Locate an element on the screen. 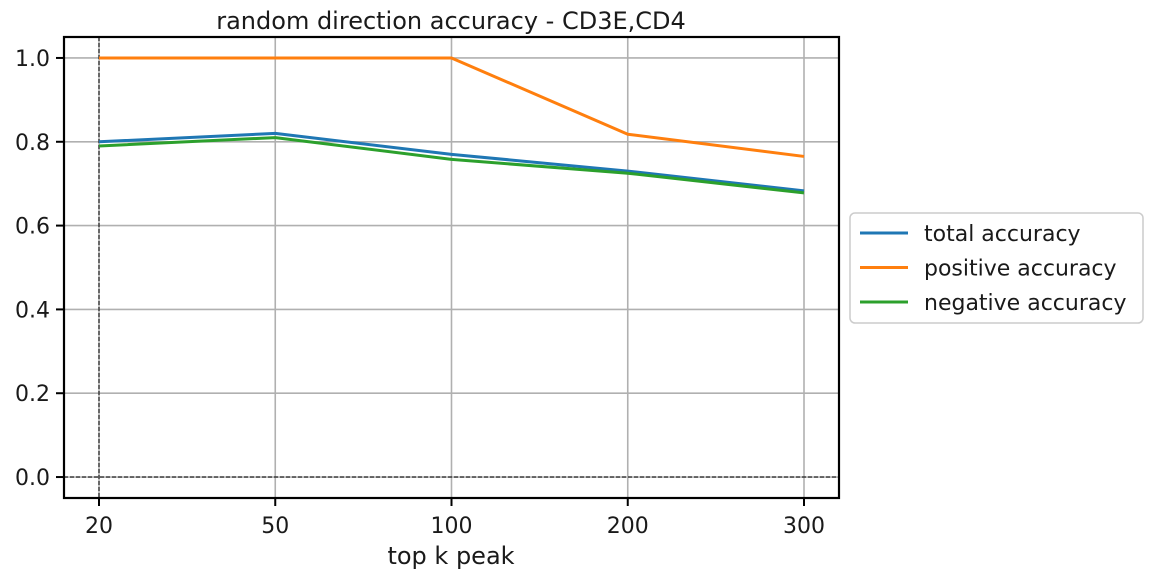 This screenshot has height=579, width=1154. y-tick-label-0.8: 0.8 is located at coordinates (32, 143).